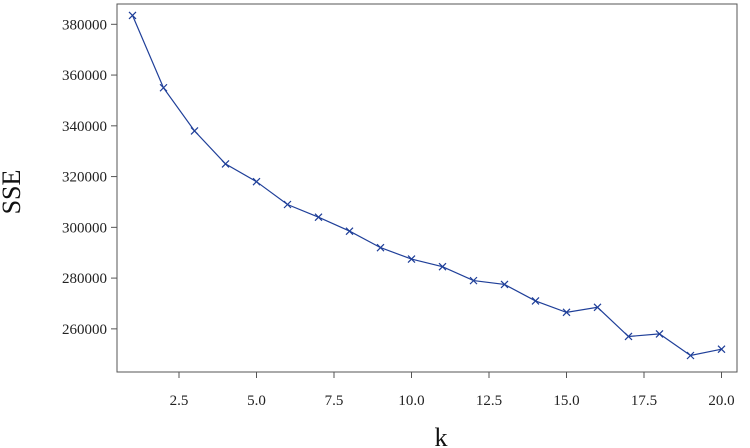  What do you see at coordinates (644, 401) in the screenshot?
I see `x-tick-label: 17.5` at bounding box center [644, 401].